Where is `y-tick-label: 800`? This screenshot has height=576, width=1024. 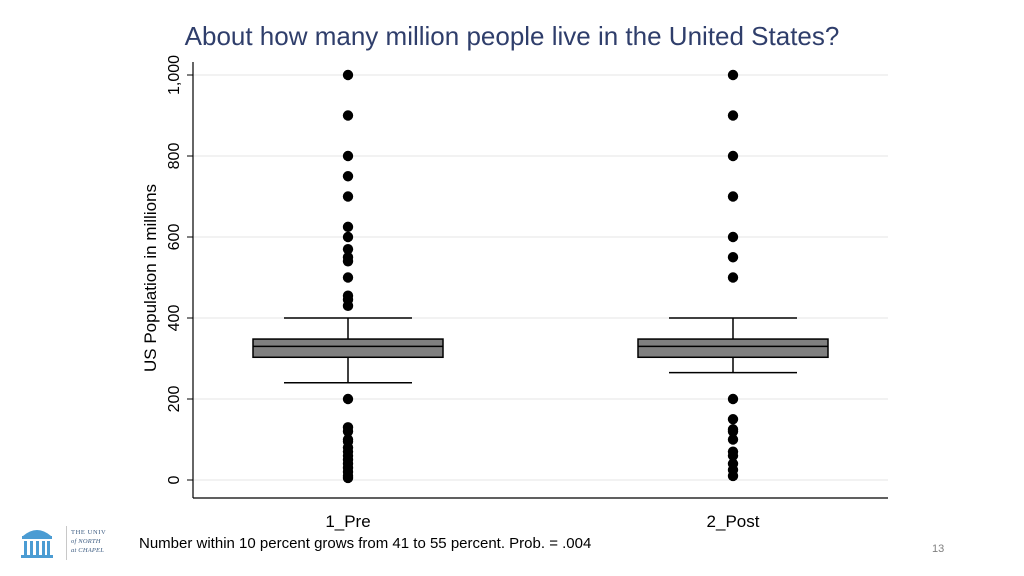
y-tick-label: 800 is located at coordinates (174, 156).